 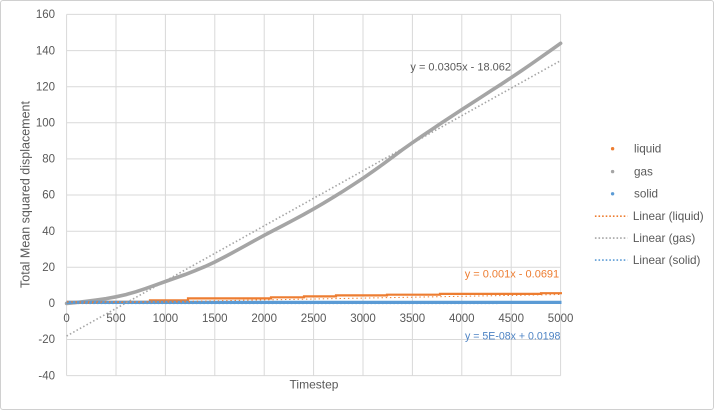 I want to click on svg-text: 60, so click(x=48, y=196).